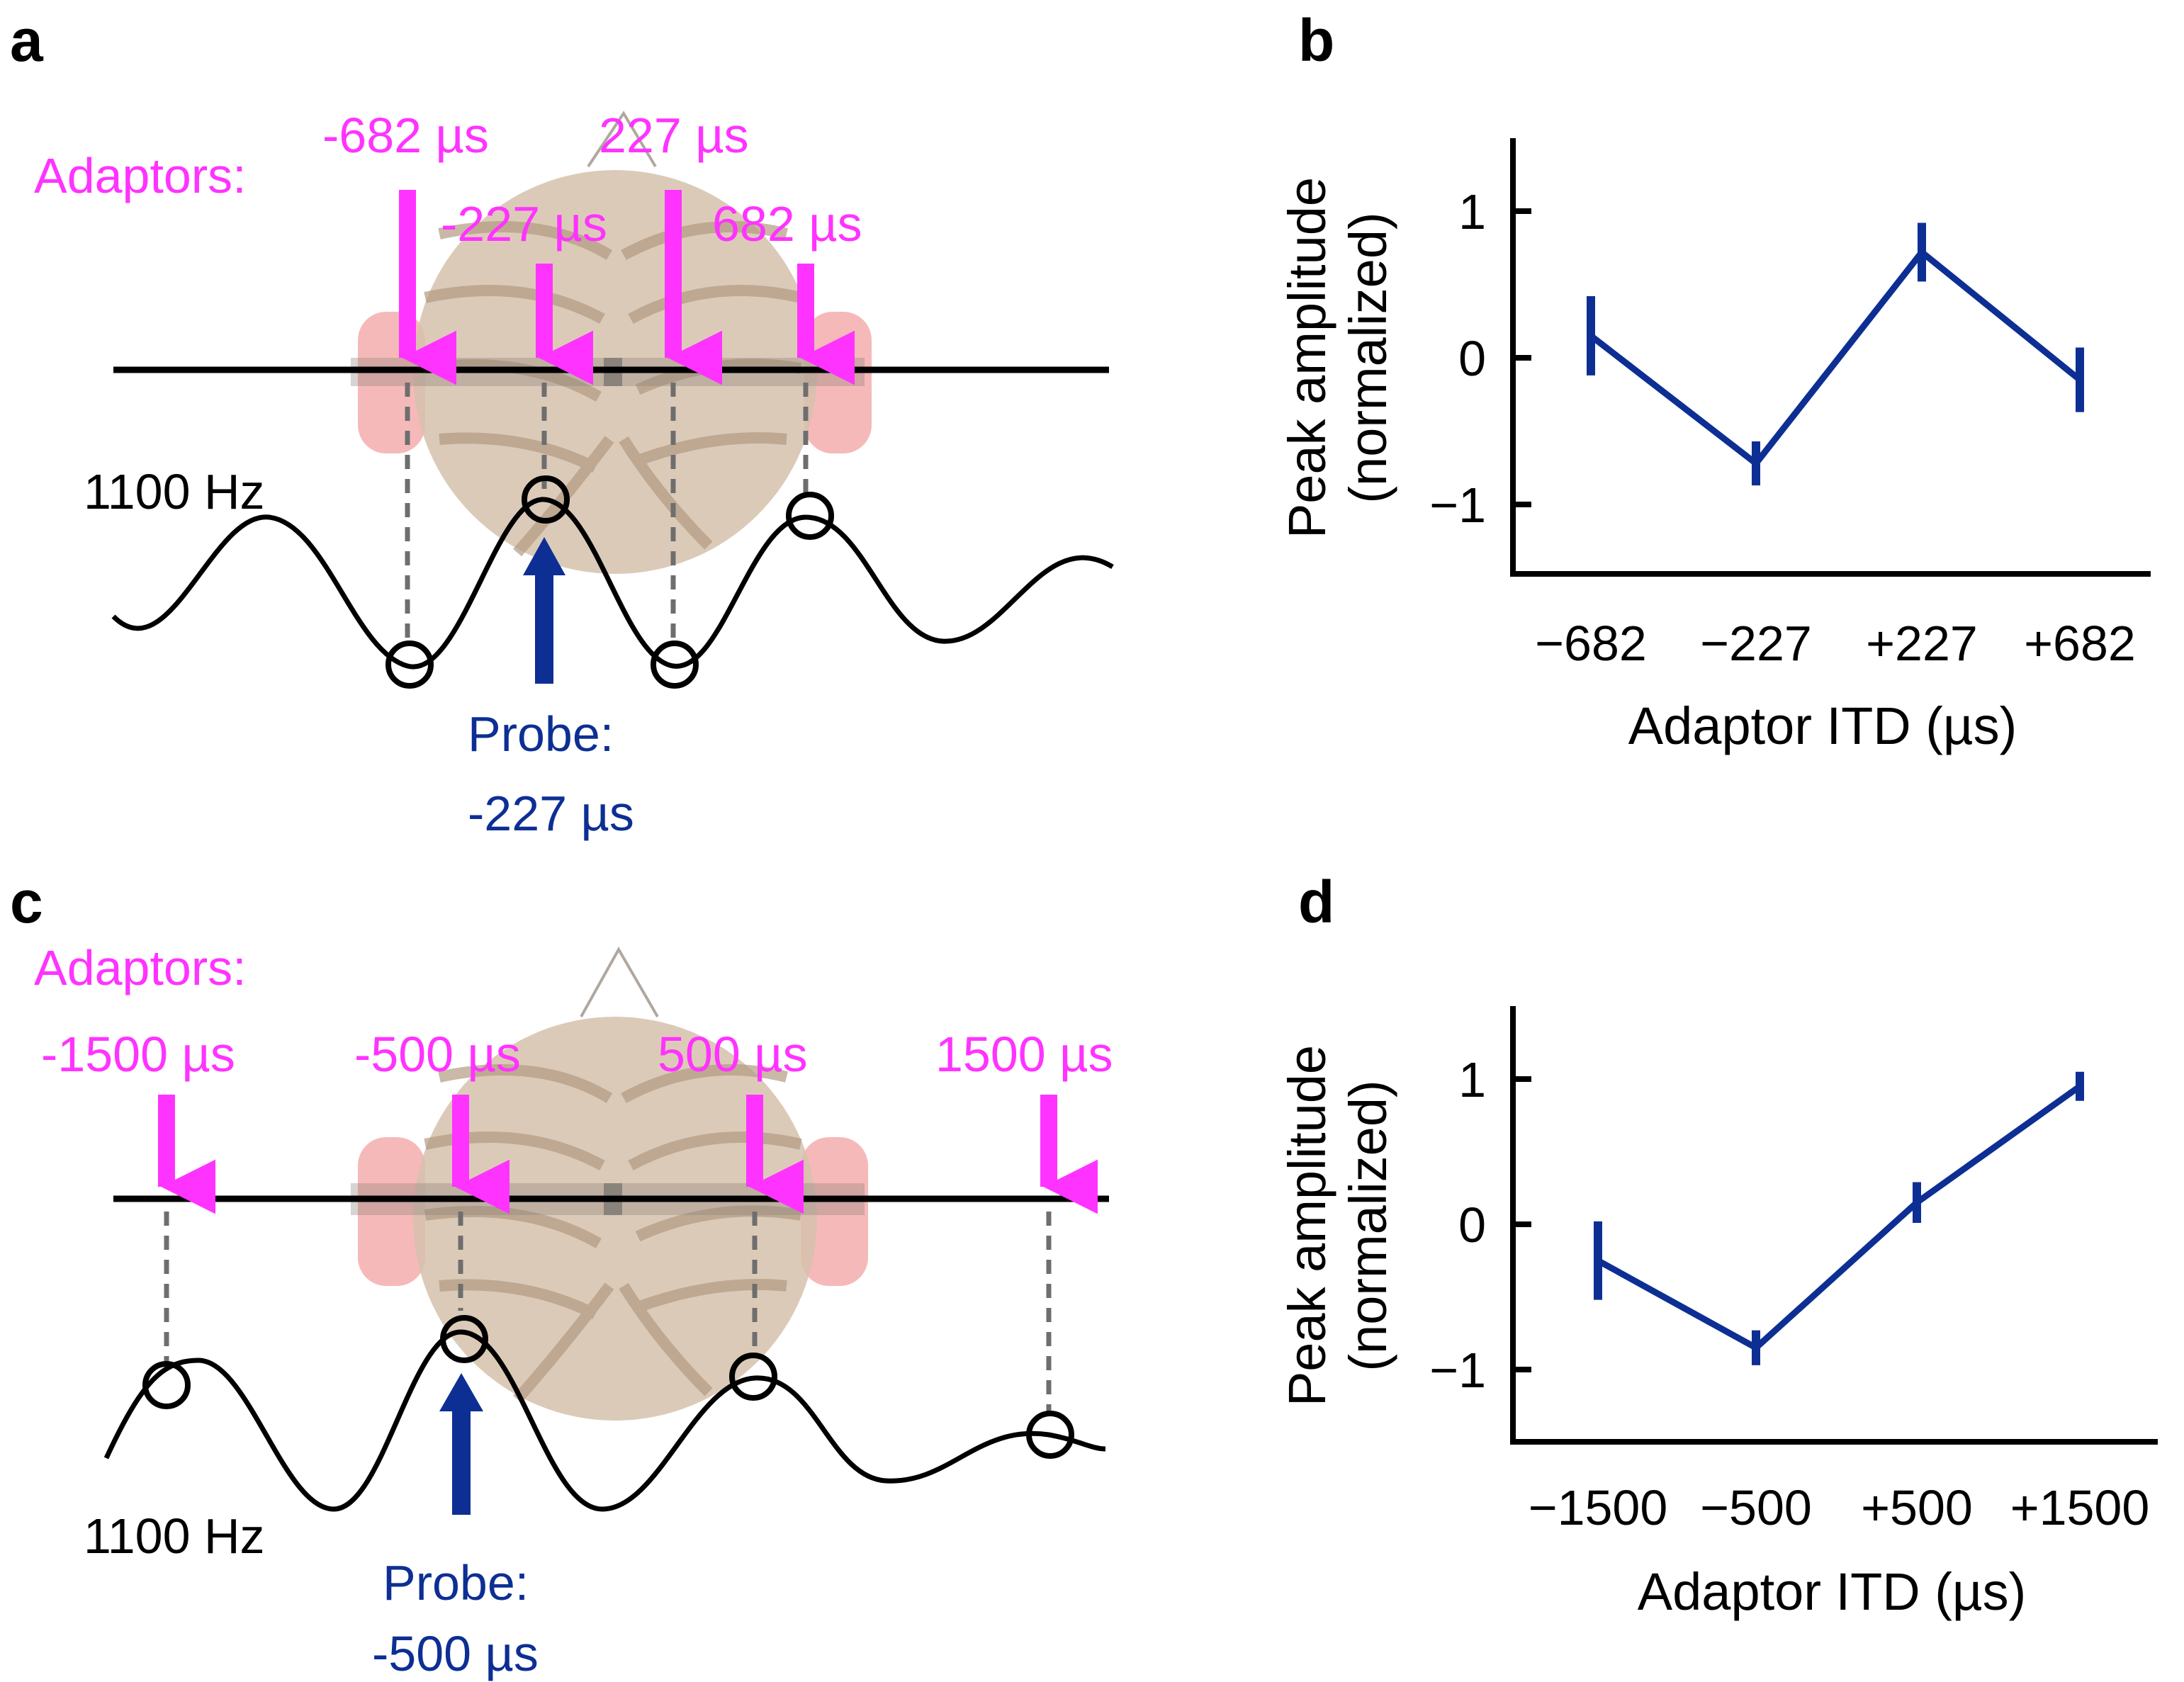  Describe the element at coordinates (541, 734) in the screenshot. I see `probe-label-a: Probe:` at that location.